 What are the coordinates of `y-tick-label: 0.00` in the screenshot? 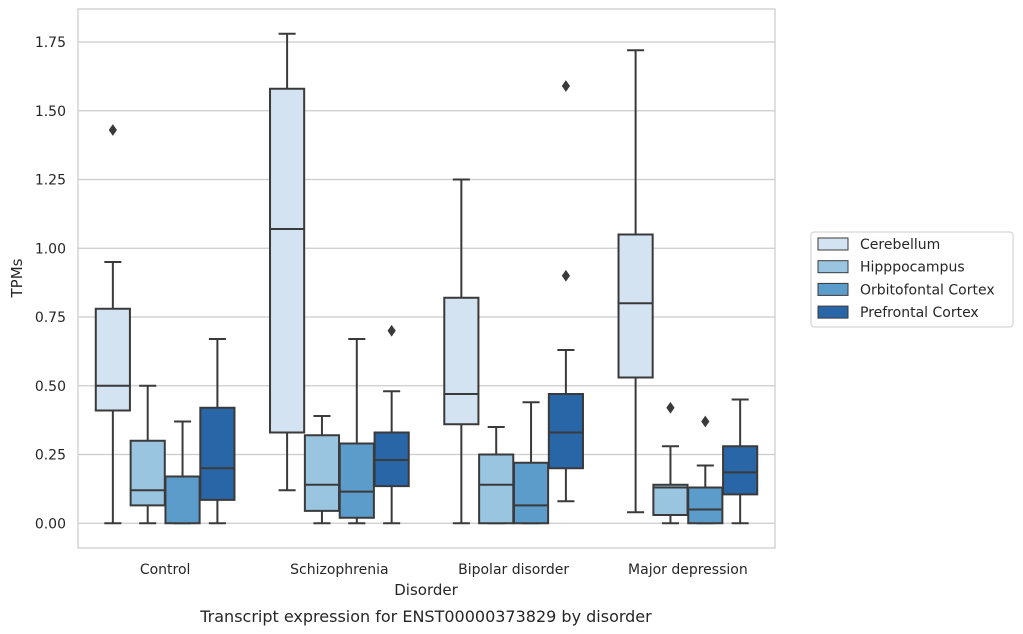 It's located at (50, 524).